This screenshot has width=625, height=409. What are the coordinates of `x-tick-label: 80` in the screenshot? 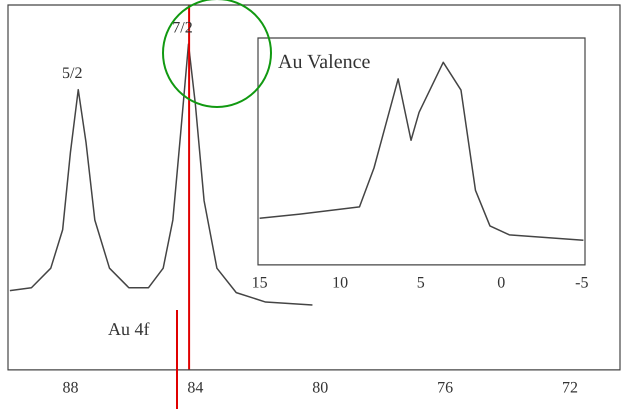 It's located at (320, 388).